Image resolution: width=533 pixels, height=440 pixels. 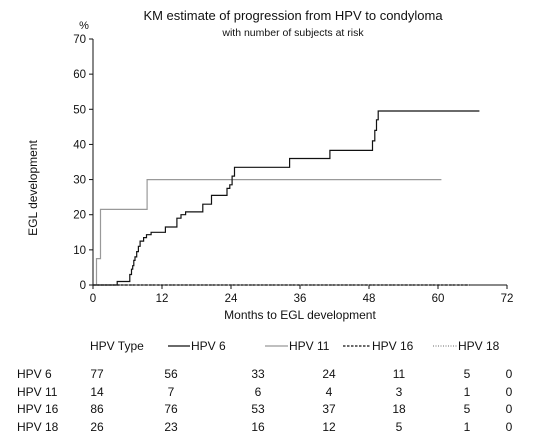 I want to click on legend-title: HPV Type, so click(x=117, y=346).